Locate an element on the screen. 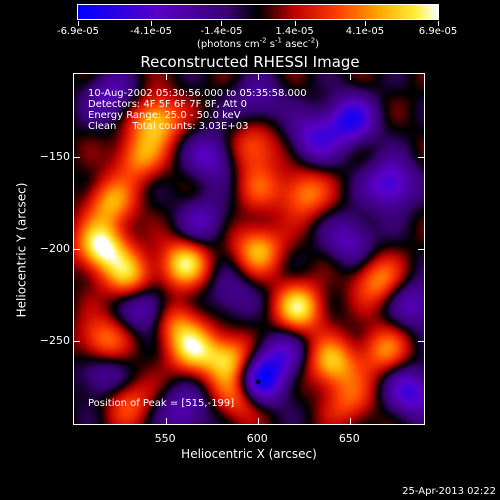 The height and width of the screenshot is (500, 500). colorbar-tick-label: 6.9e-05 is located at coordinates (438, 31).